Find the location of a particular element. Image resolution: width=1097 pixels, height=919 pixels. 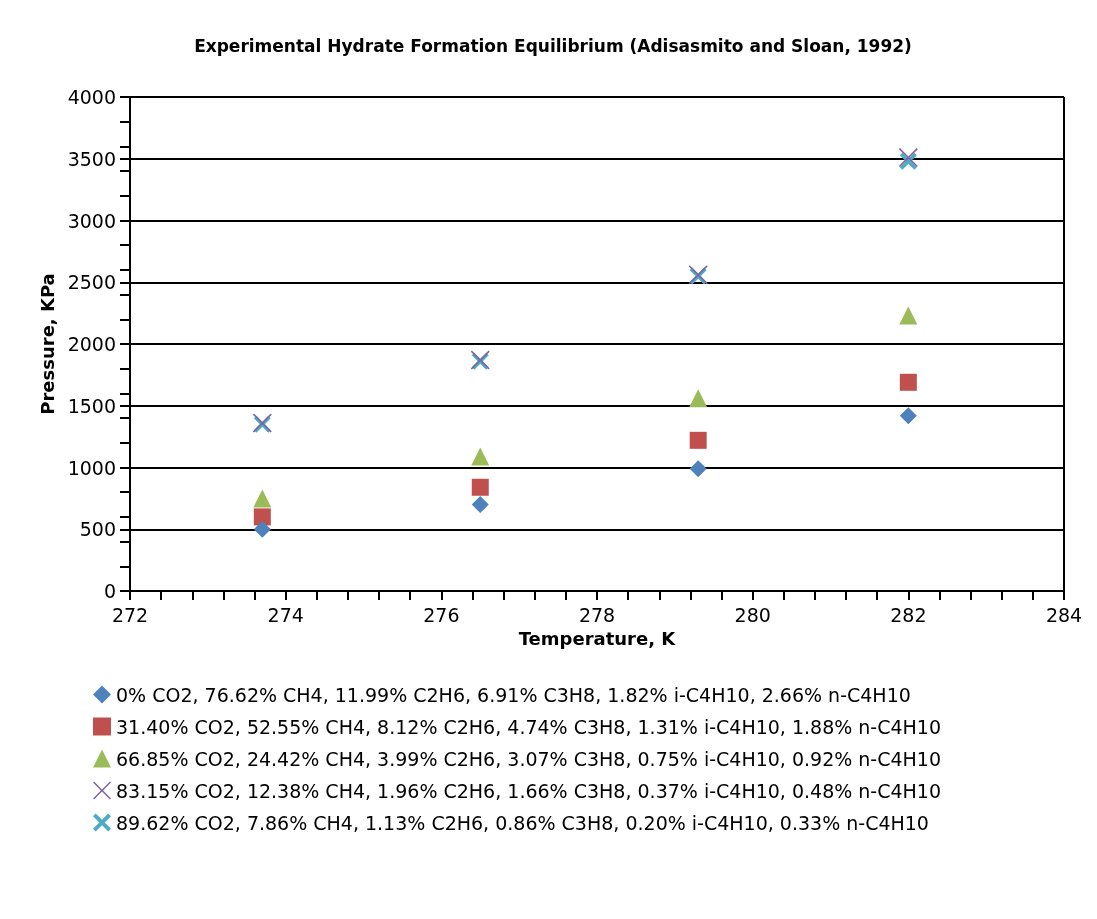

y-tick-label: 1500 is located at coordinates (91, 405).